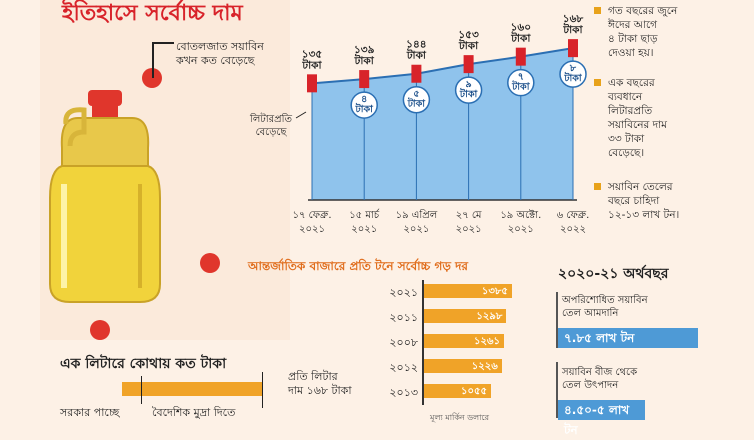 The image size is (754, 440). I want to click on bar: ১৩৮৫, so click(468, 291).